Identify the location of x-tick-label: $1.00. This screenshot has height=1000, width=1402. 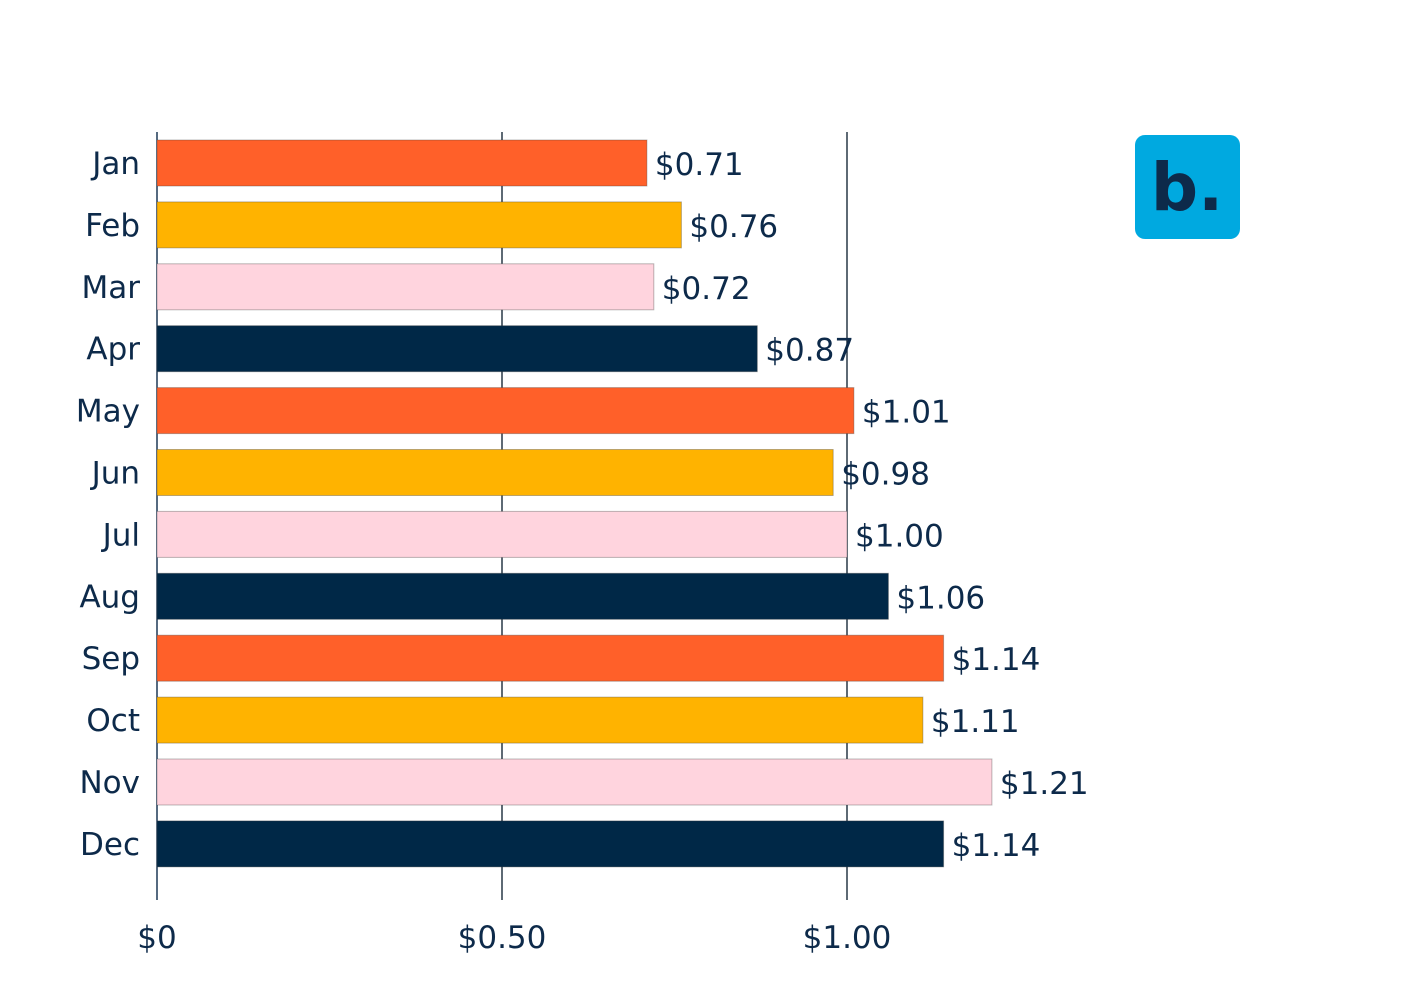
(847, 938).